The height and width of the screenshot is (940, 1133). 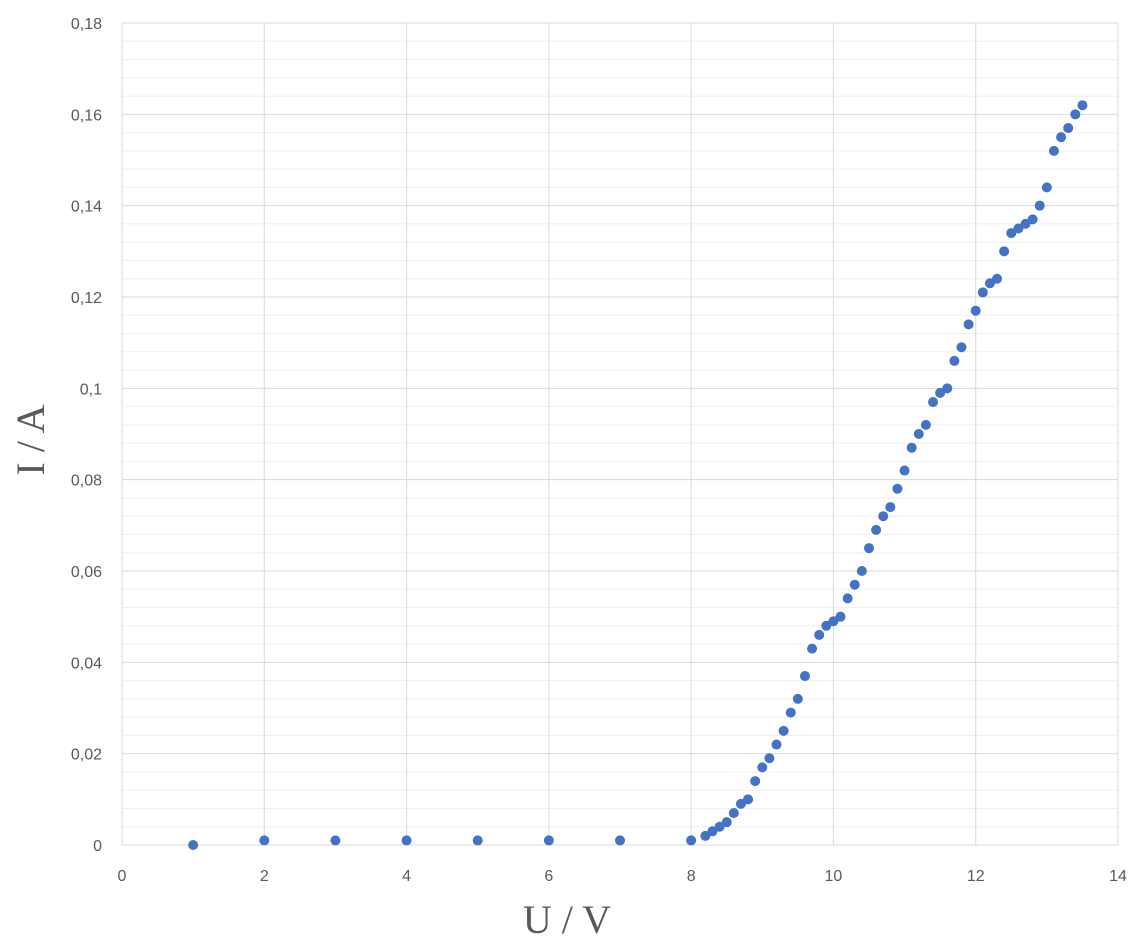 I want to click on y-tick-label: 0,06, so click(x=86, y=572).